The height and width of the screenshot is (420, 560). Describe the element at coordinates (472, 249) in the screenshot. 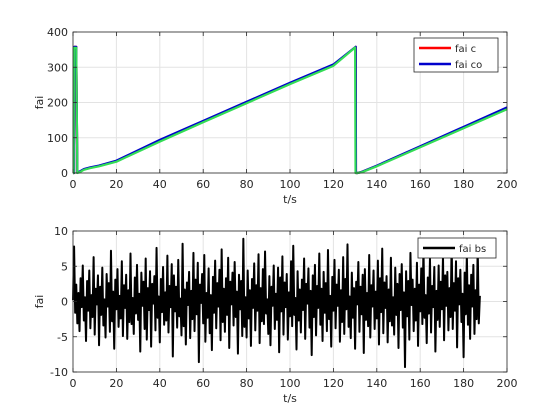

I see `legend-label-0: fai bs` at that location.